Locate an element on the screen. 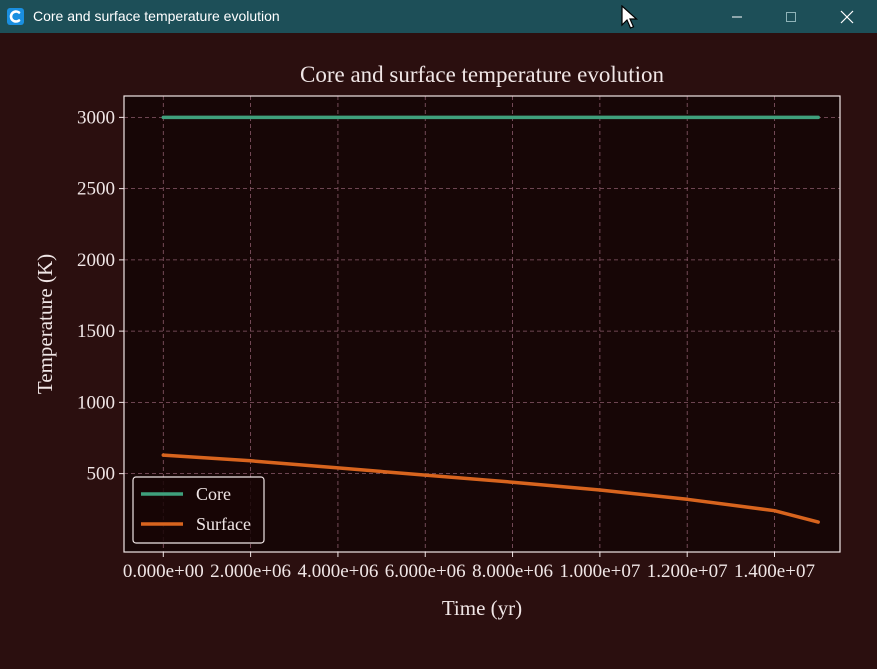 Image resolution: width=877 pixels, height=669 pixels. x-tick-label: 6.000e+06 is located at coordinates (425, 571).